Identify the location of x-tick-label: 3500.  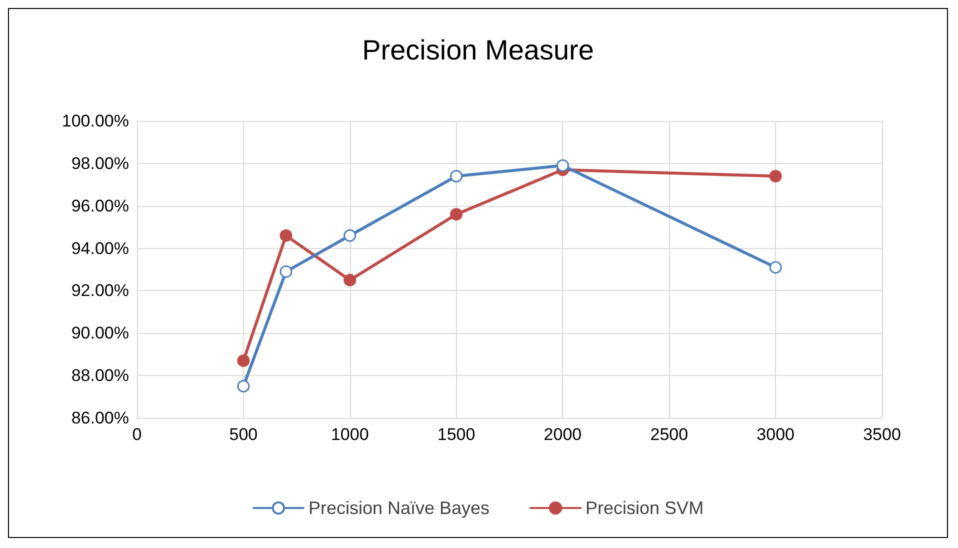
(882, 434).